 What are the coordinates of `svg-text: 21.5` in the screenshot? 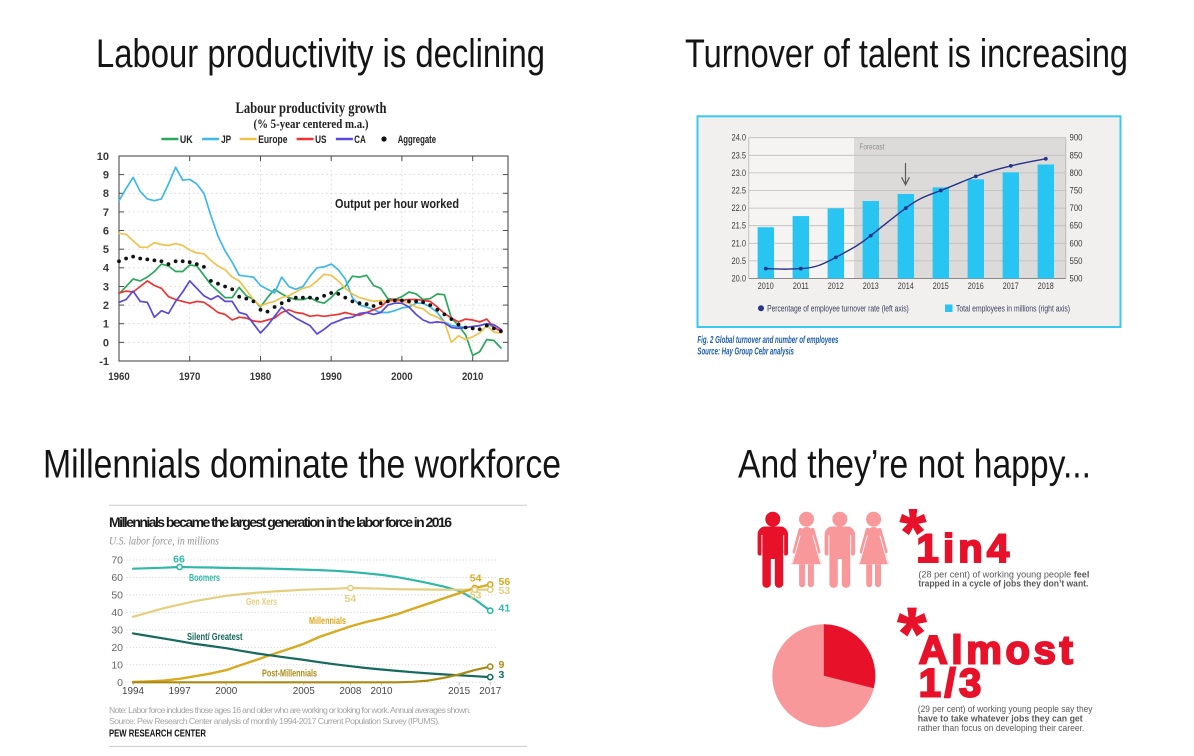 It's located at (739, 226).